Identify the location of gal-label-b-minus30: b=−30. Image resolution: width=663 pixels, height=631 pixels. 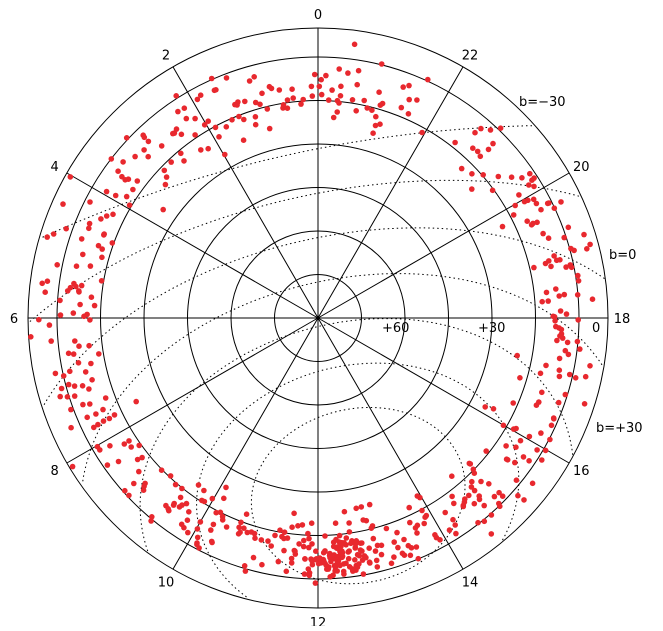
(542, 102).